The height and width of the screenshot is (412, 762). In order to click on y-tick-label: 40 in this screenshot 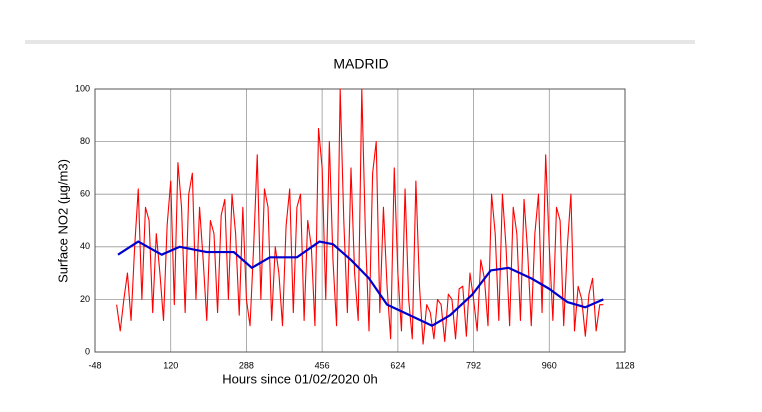, I will do `click(85, 246)`.